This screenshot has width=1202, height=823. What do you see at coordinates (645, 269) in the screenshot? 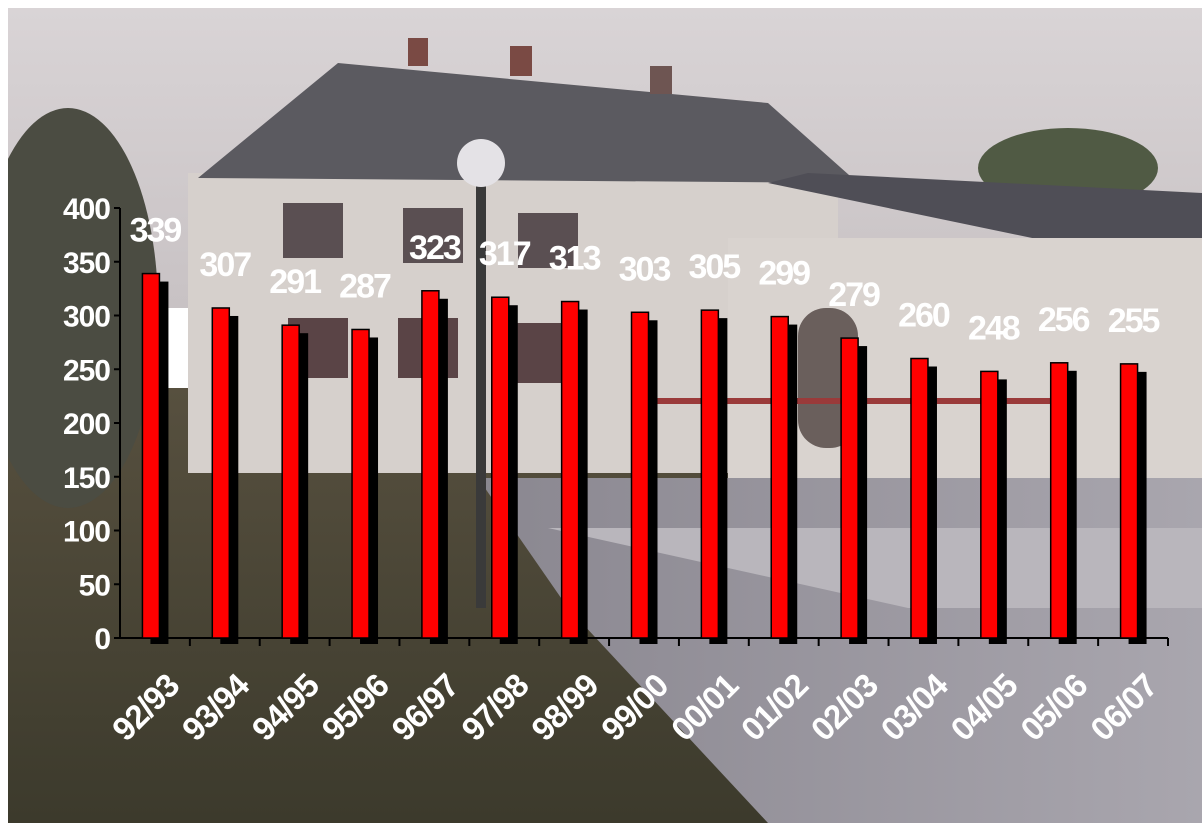
I see `value-label: 303` at bounding box center [645, 269].